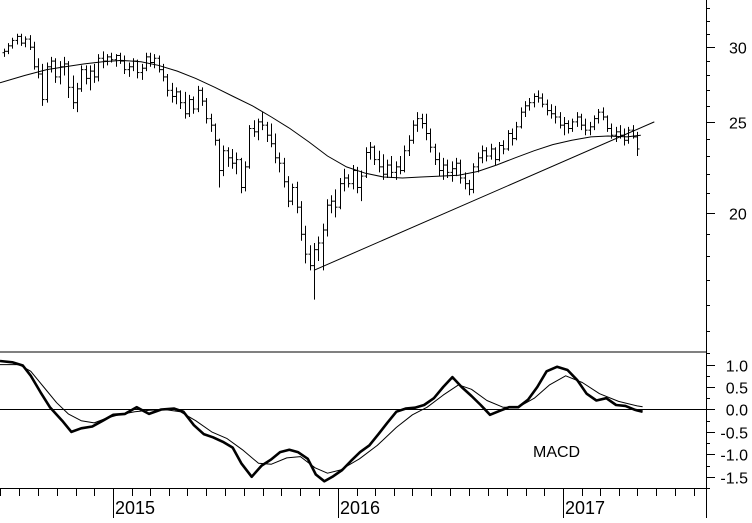 Image resolution: width=752 pixels, height=523 pixels. What do you see at coordinates (360, 508) in the screenshot?
I see `year-label: 2016` at bounding box center [360, 508].